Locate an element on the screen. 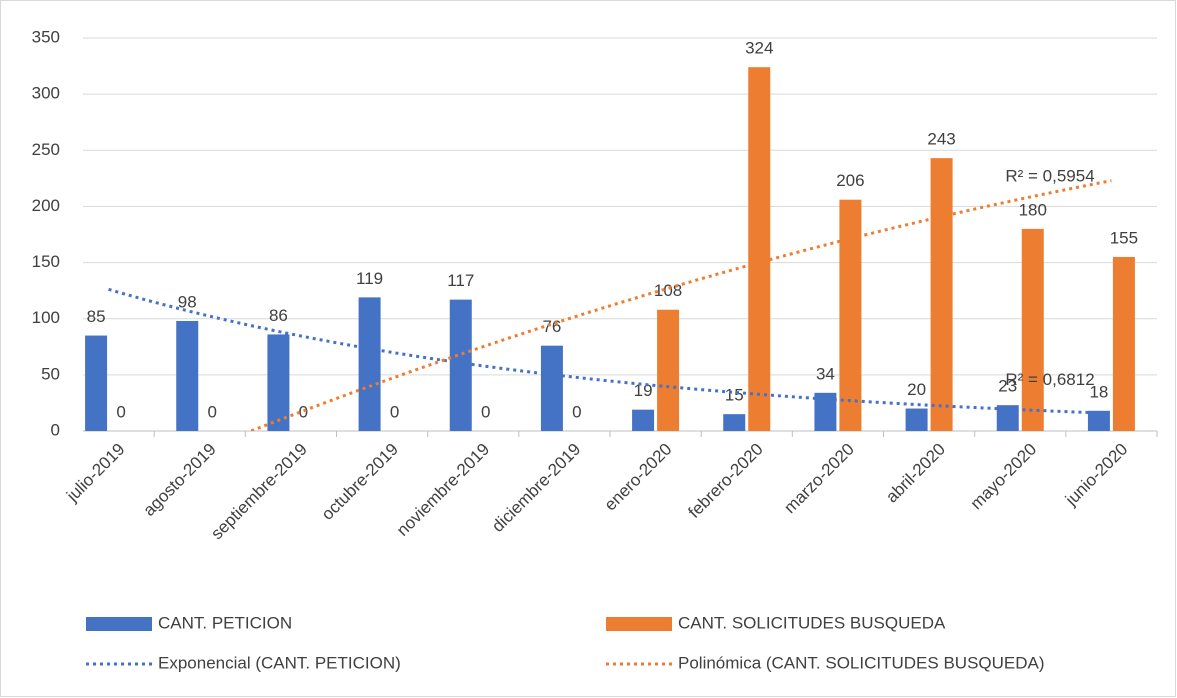 This screenshot has width=1177, height=698. y-tick-label: 200 is located at coordinates (46, 205).